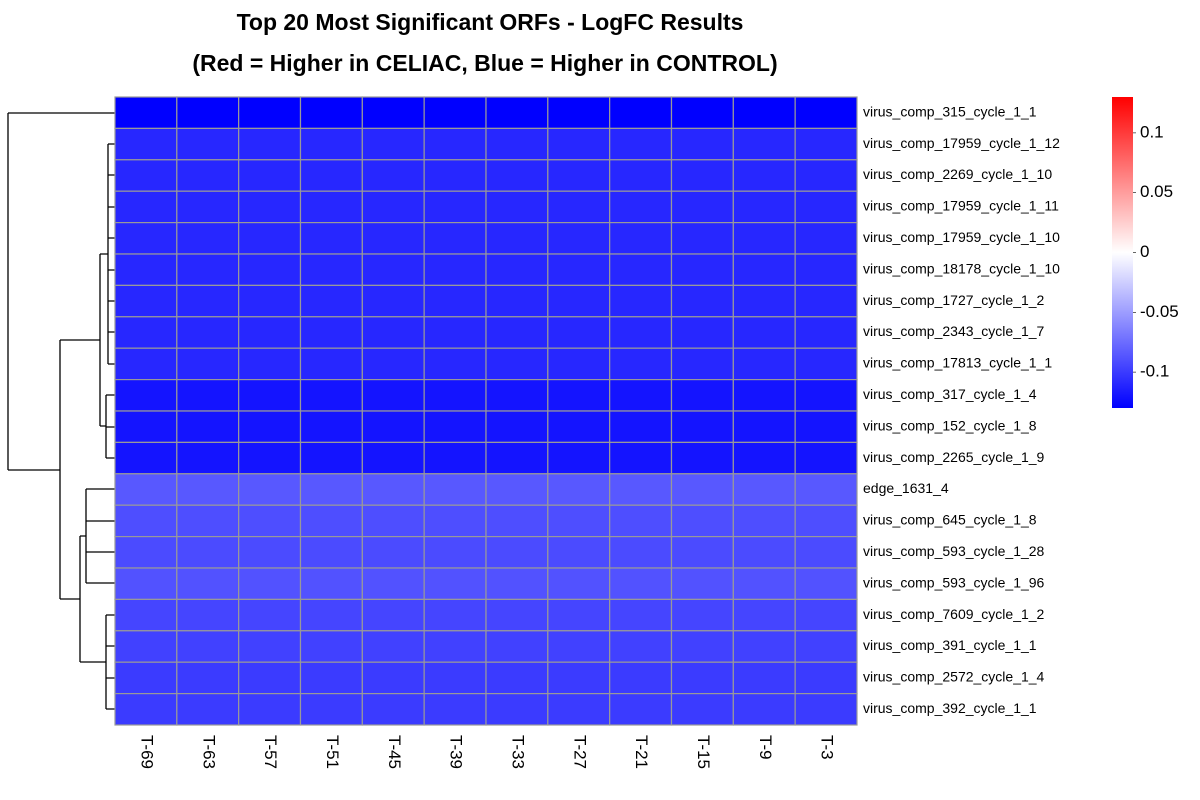  Describe the element at coordinates (517, 752) in the screenshot. I see `column-label: T-33` at that location.